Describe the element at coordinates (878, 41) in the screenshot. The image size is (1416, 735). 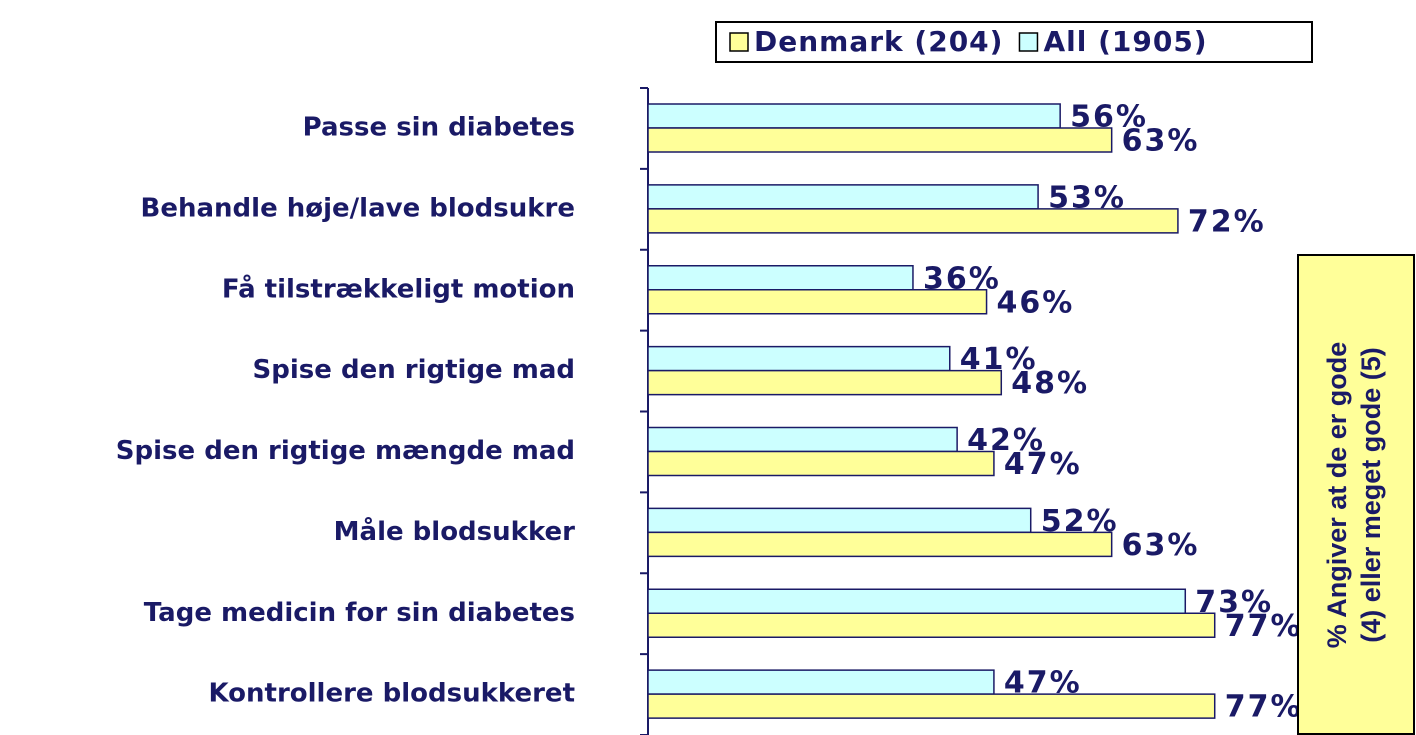
I see `legend-label: Denmark (204)` at that location.